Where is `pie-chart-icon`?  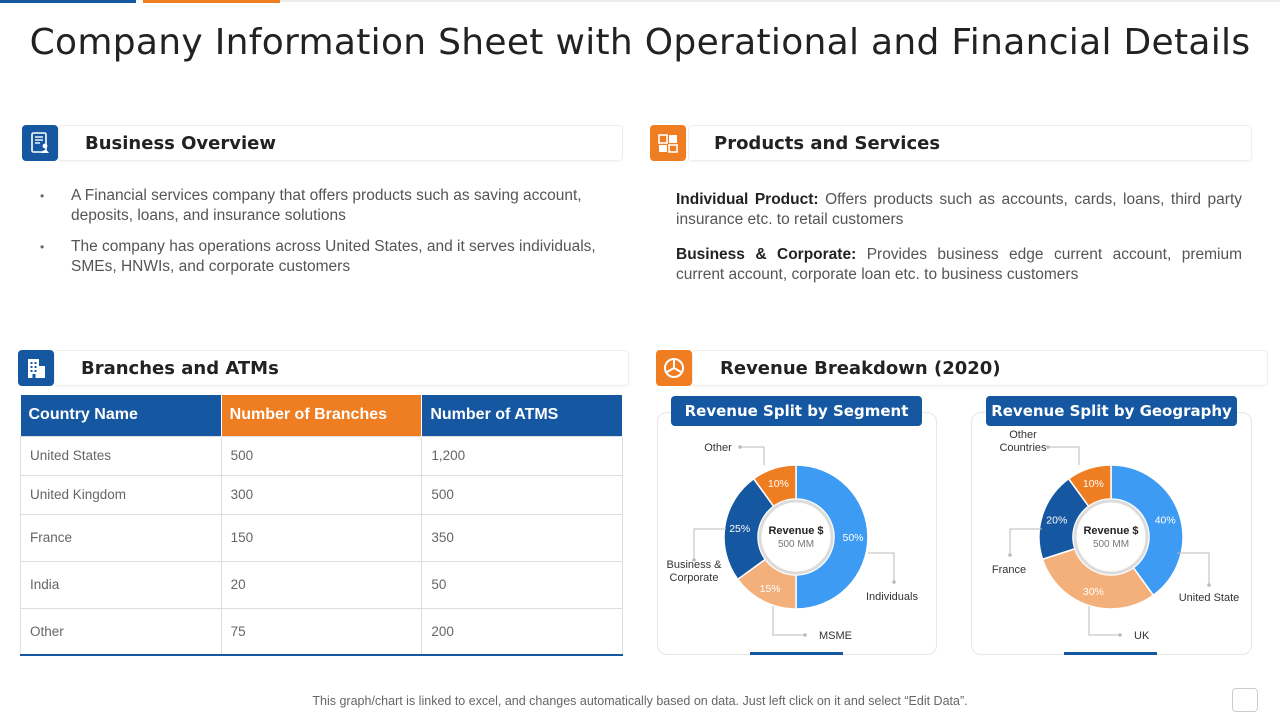 pie-chart-icon is located at coordinates (674, 368).